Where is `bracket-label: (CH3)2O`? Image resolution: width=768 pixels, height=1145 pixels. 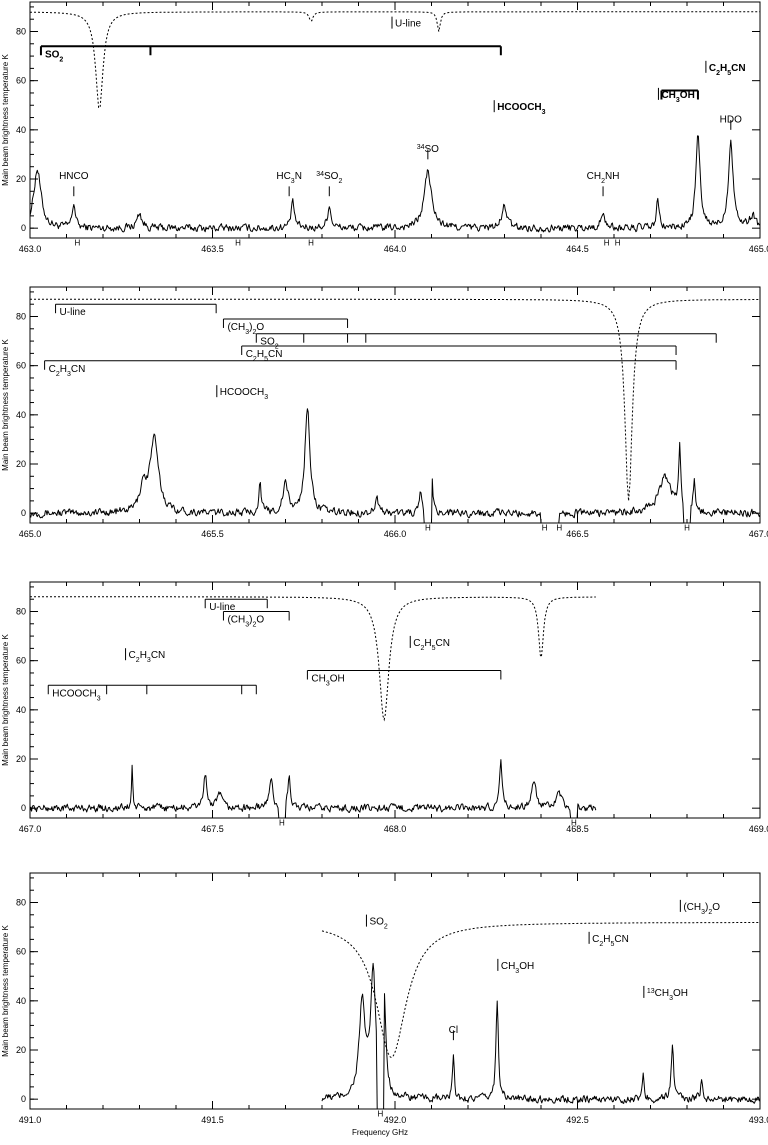
bracket-label: (CH3)2O is located at coordinates (245, 329).